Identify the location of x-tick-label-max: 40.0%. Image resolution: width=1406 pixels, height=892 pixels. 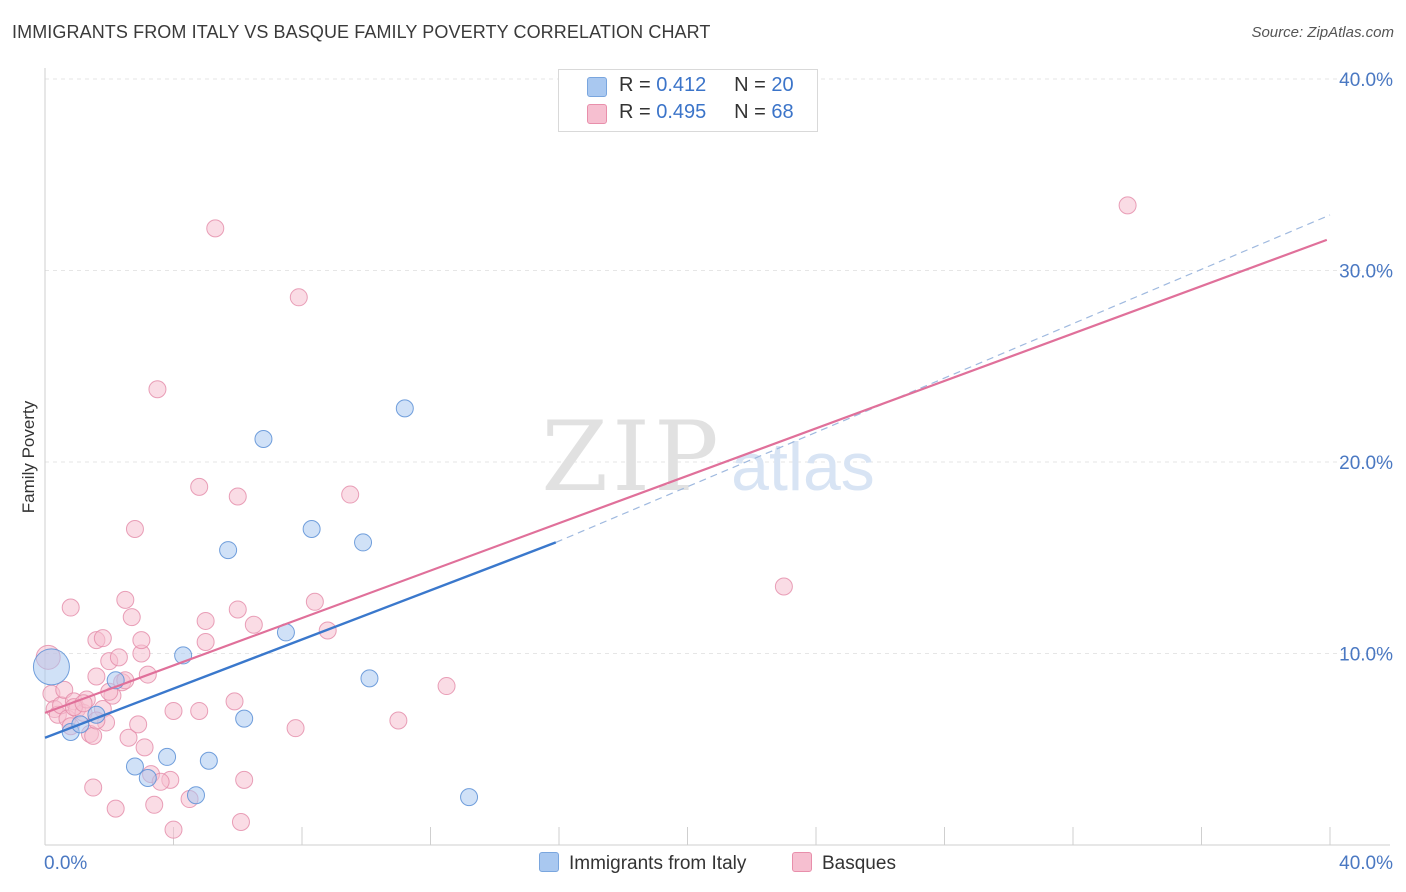
(1366, 863).